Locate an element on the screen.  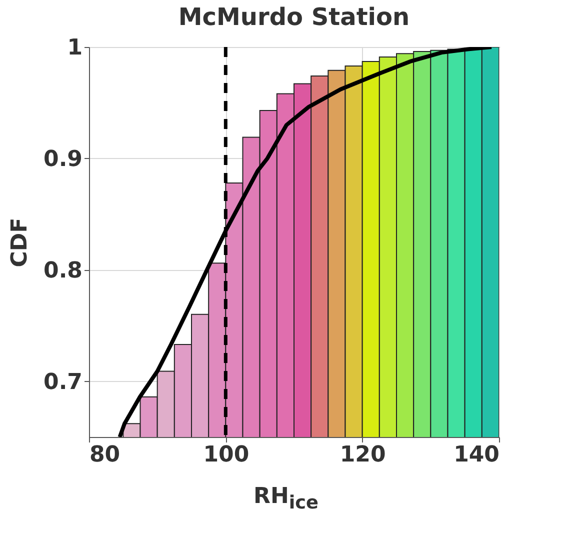
x-tick-label: 120 is located at coordinates (363, 455).